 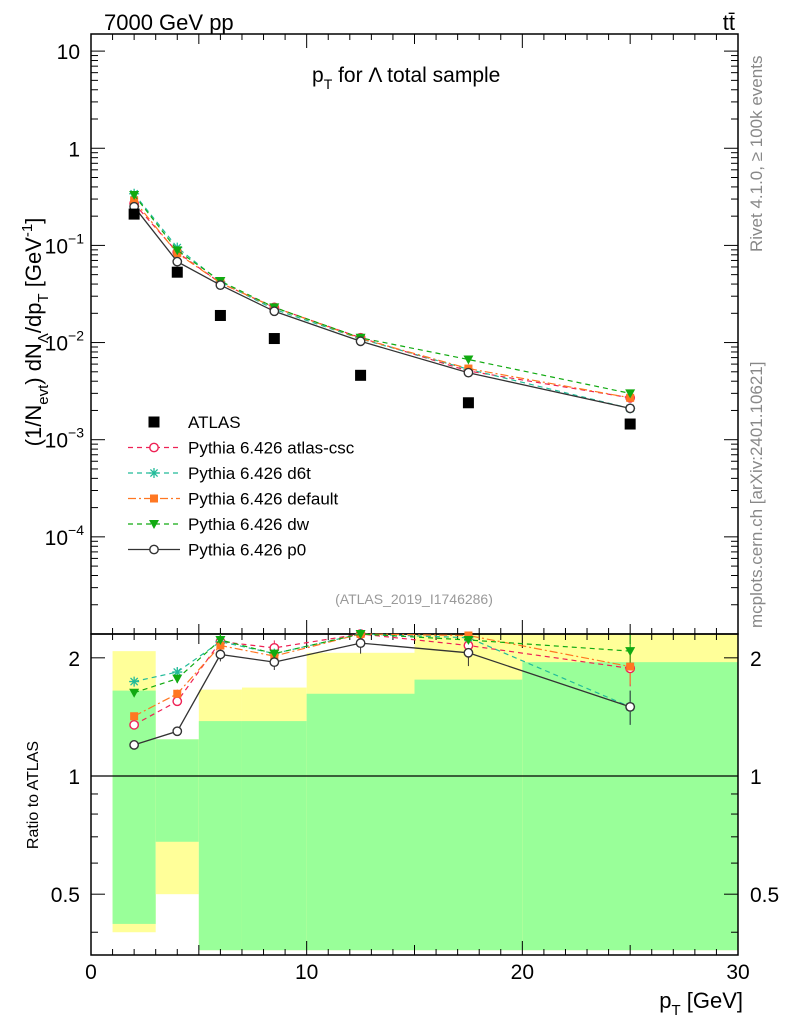 I want to click on series-atlas, so click(x=382, y=319).